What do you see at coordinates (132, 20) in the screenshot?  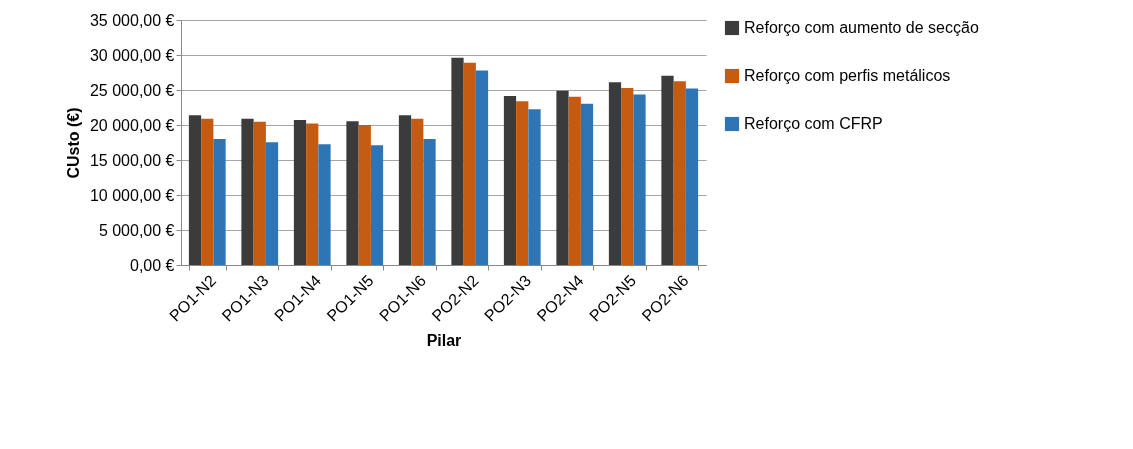 I see `y-tick-label: 35 000,00 €` at bounding box center [132, 20].